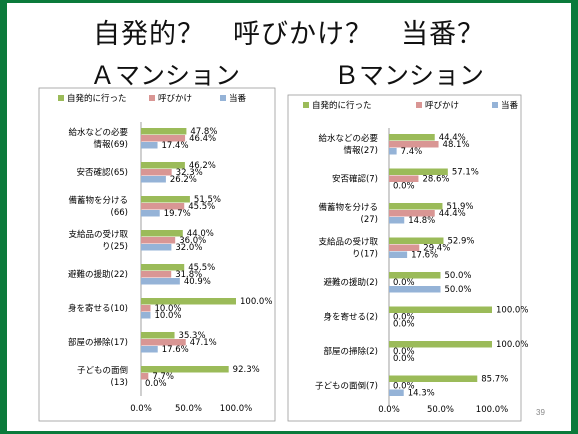 This screenshot has width=578, height=434. What do you see at coordinates (459, 207) in the screenshot?
I see `value-label: 51.9%` at bounding box center [459, 207].